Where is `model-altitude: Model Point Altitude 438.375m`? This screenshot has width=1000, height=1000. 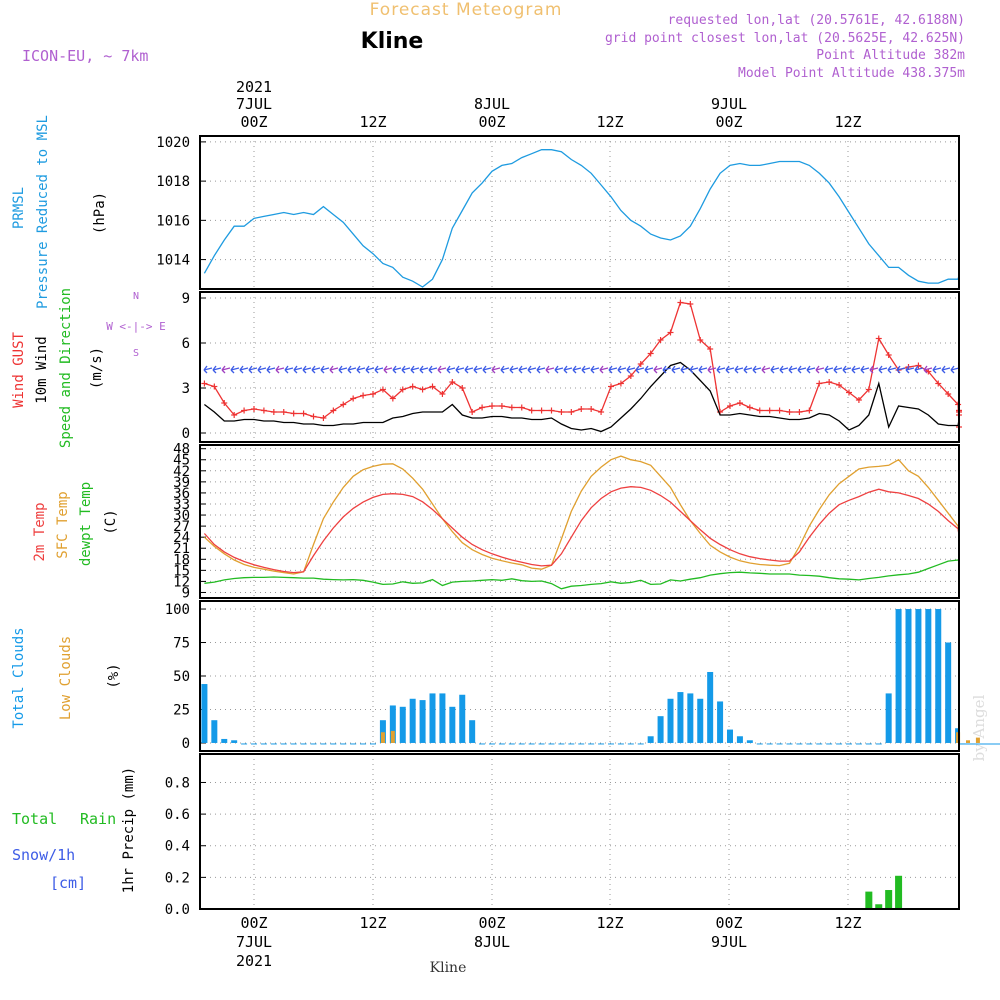 model-altitude: Model Point Altitude 438.375m is located at coordinates (851, 73).